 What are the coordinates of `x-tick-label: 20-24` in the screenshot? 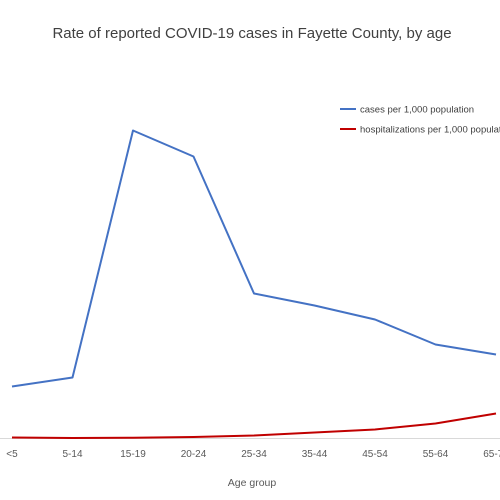 It's located at (194, 454).